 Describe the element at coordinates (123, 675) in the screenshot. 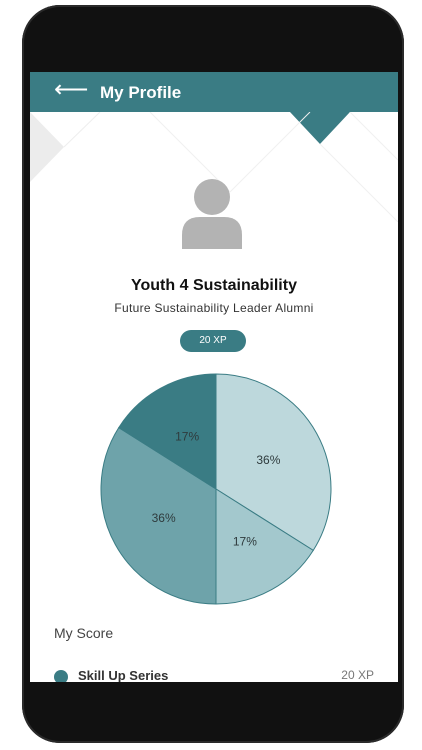

I see `score-item-name: Skill Up Series` at that location.